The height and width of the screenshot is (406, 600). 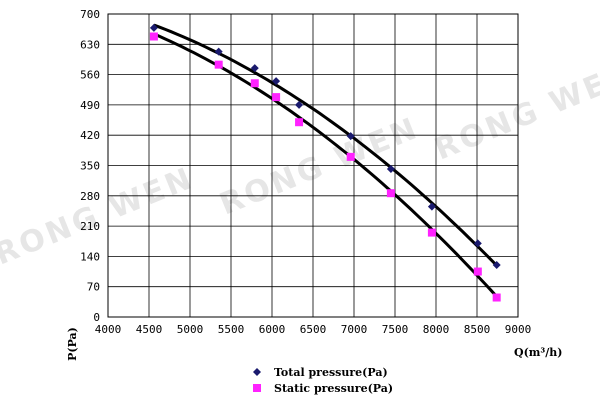 I want to click on legend-square-marker, so click(x=257, y=388).